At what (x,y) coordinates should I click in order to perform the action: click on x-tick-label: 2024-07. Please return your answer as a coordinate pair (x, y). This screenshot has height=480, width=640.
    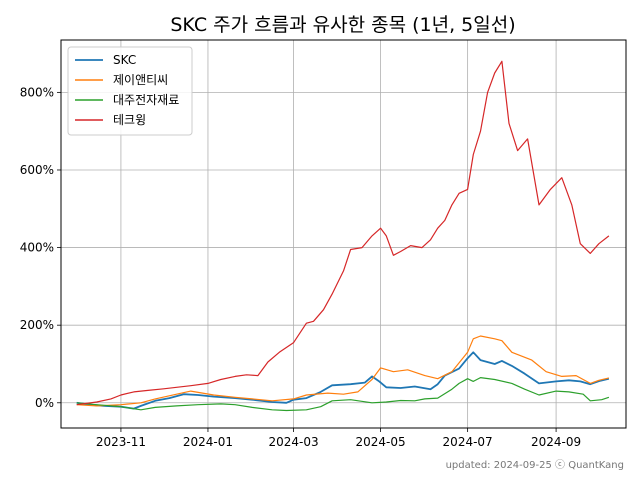
    Looking at the image, I should click on (468, 442).